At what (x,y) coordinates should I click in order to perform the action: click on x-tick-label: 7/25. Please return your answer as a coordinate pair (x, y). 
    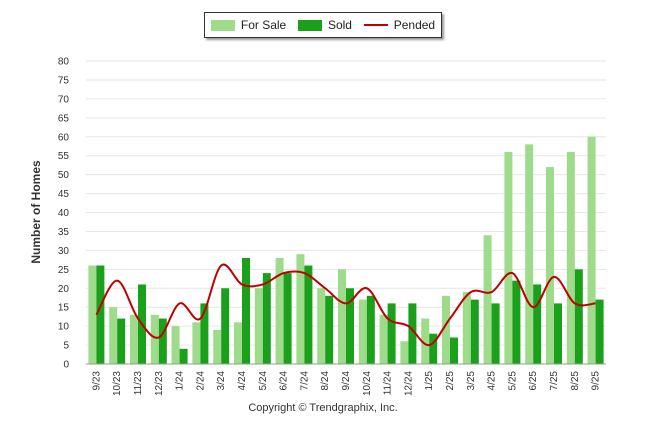
    Looking at the image, I should click on (554, 381).